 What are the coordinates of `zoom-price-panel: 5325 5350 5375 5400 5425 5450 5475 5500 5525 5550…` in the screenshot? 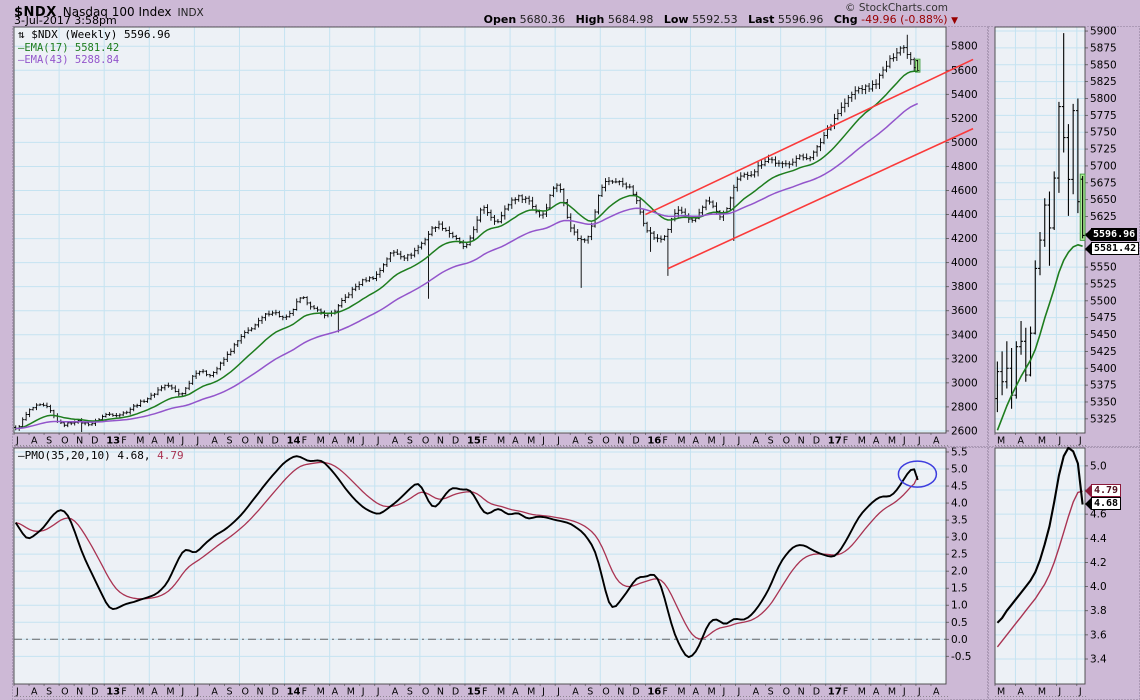 It's located at (1064, 236).